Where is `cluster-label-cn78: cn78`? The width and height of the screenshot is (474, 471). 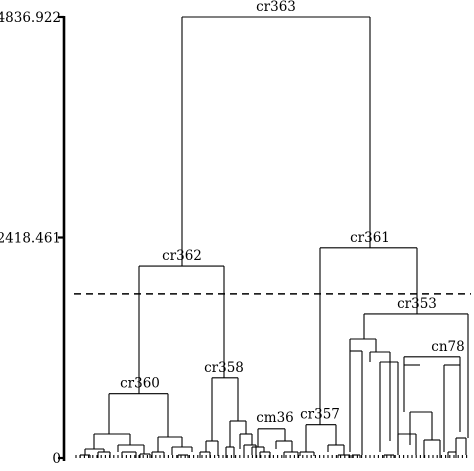
cluster-label-cn78: cn78 is located at coordinates (447, 347).